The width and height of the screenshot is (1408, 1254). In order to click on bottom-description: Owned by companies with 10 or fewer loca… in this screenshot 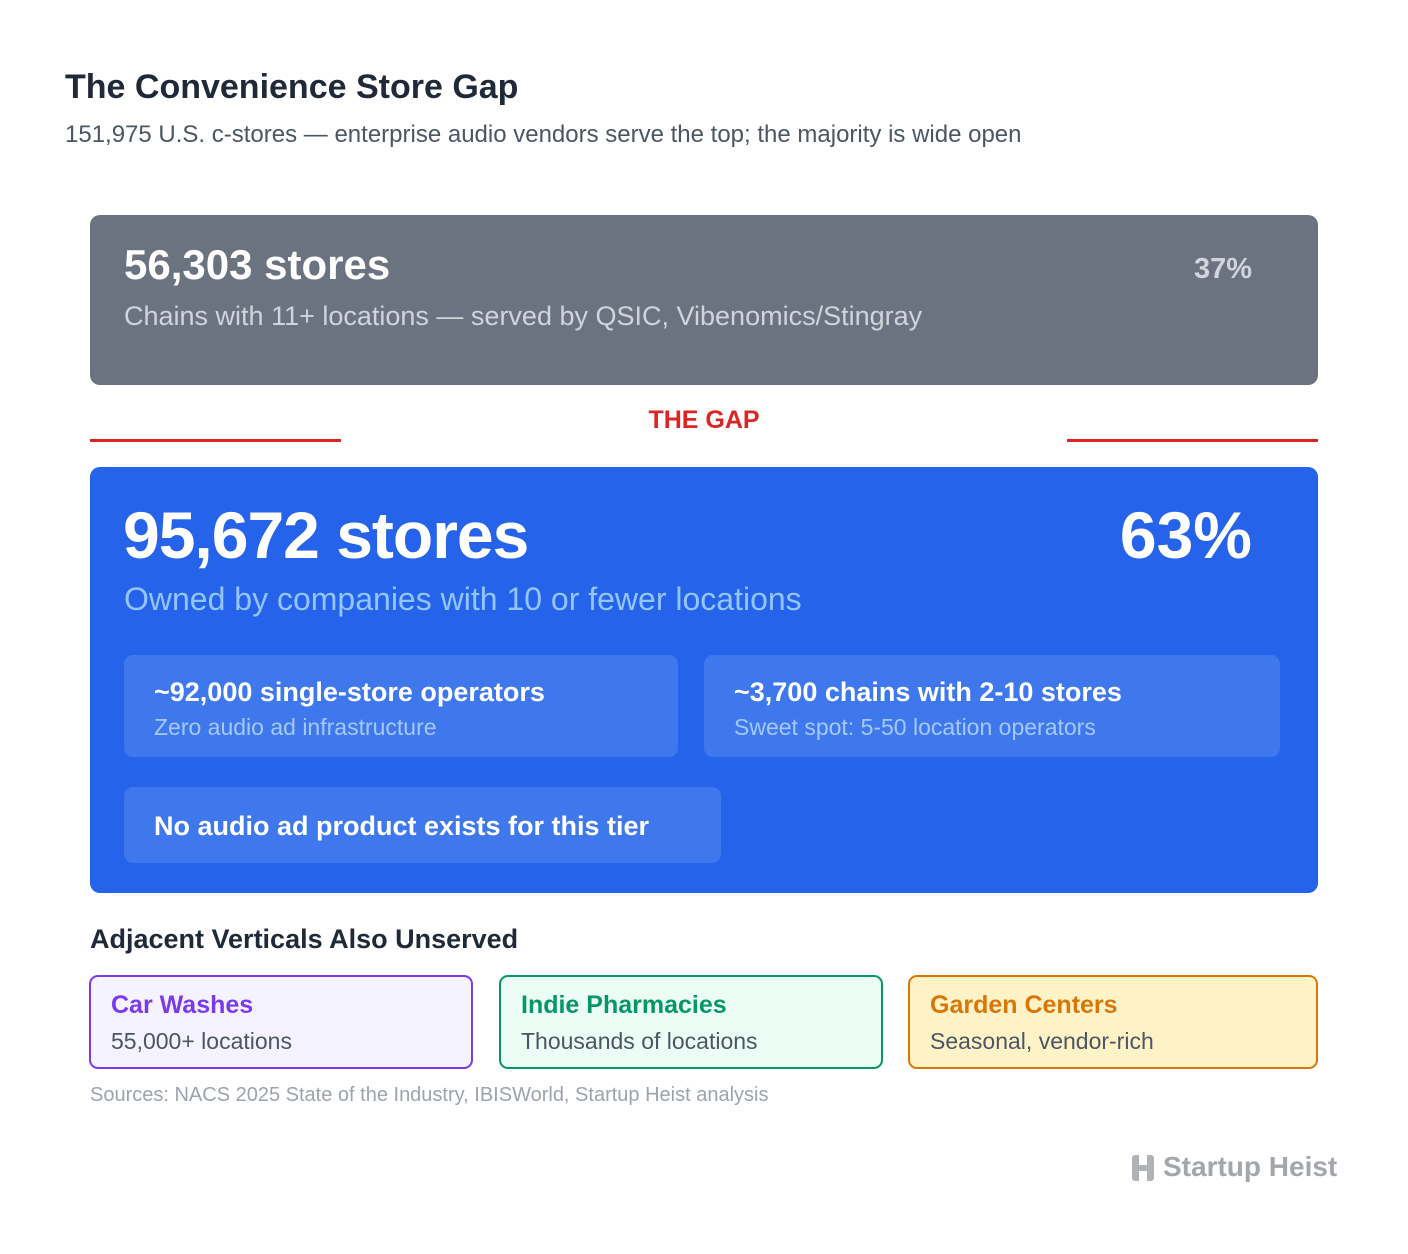, I will do `click(463, 599)`.